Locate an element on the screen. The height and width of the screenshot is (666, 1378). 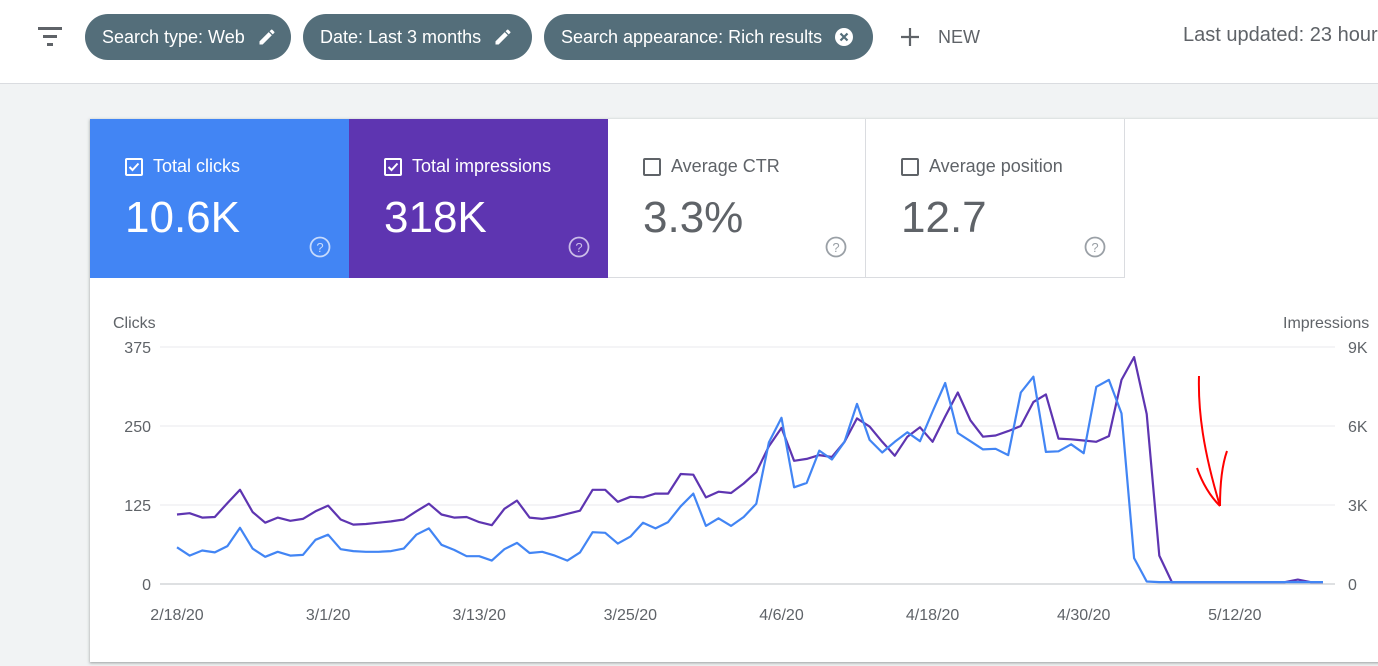
chip-label: Search type: Web is located at coordinates (173, 36).